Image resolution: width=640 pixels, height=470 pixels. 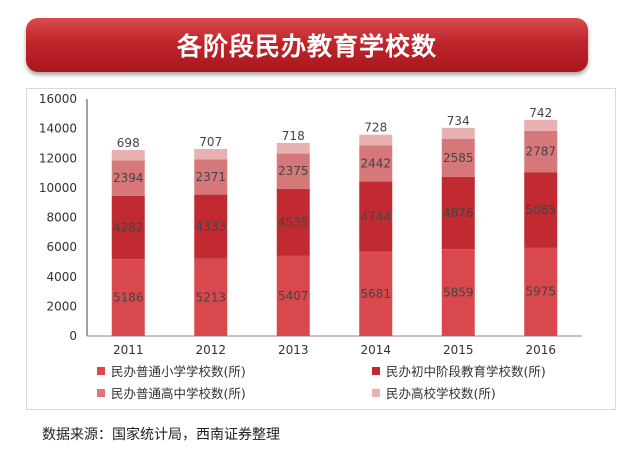 What do you see at coordinates (58, 129) in the screenshot?
I see `y-tick-label: 14000` at bounding box center [58, 129].